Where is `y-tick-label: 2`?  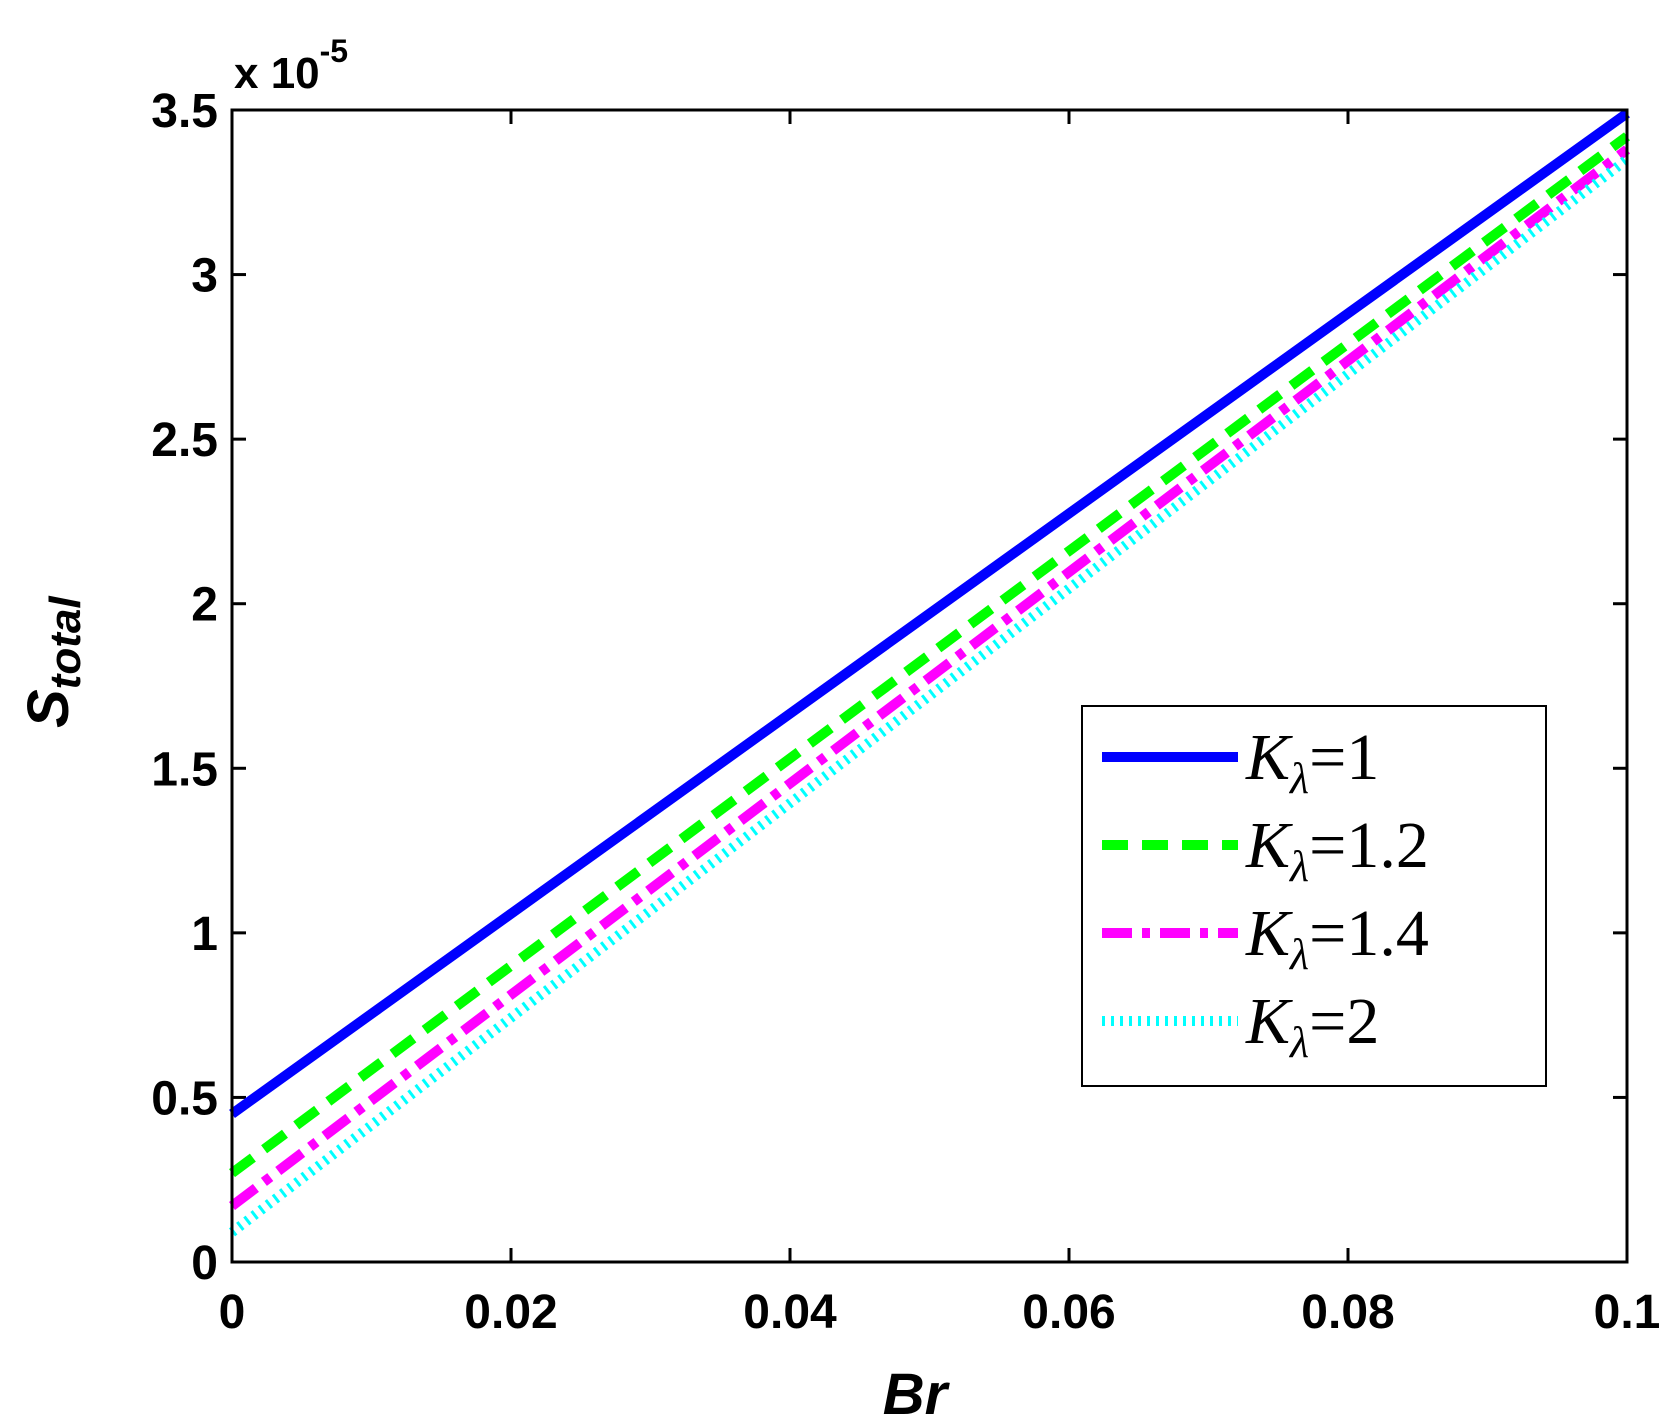 y-tick-label: 2 is located at coordinates (204, 605).